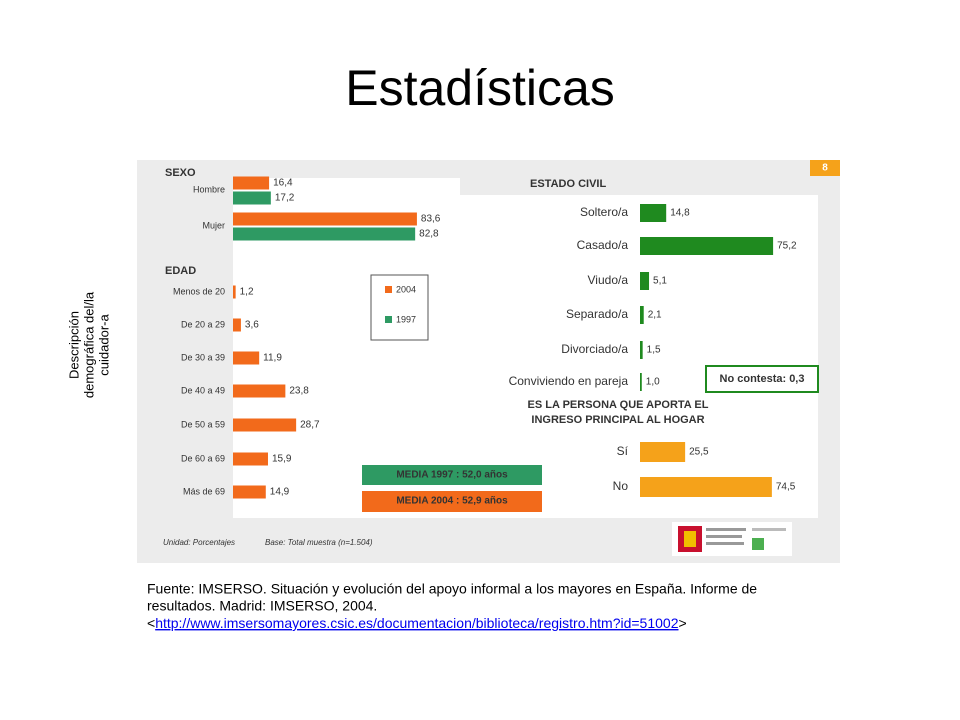 Image resolution: width=960 pixels, height=720 pixels. I want to click on label: 1,0, so click(653, 382).